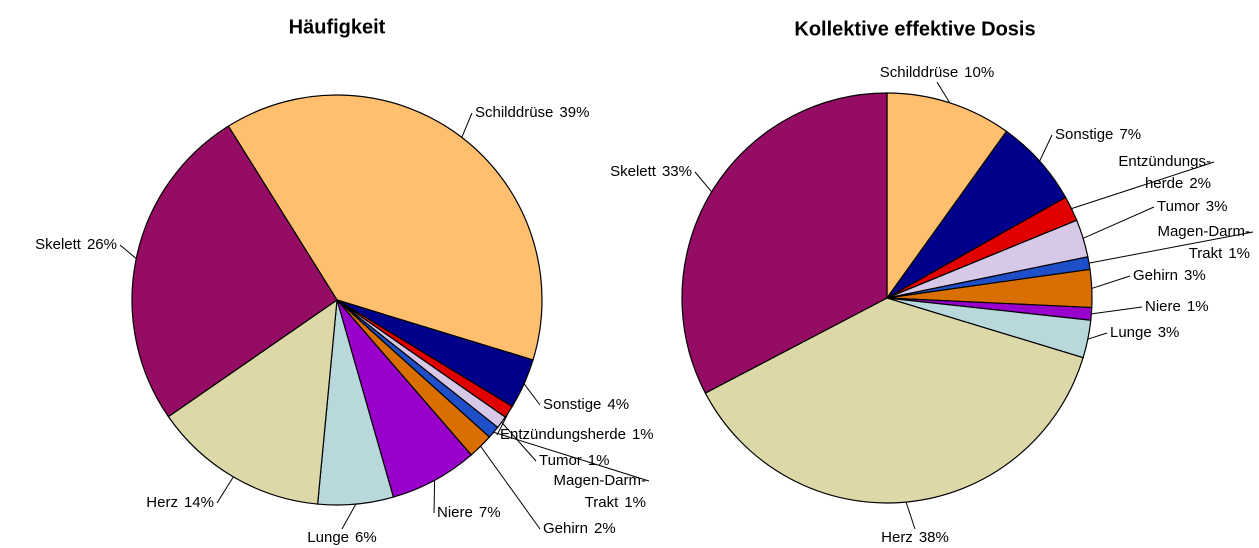  What do you see at coordinates (934, 537) in the screenshot?
I see `slice-value-label: 38%` at bounding box center [934, 537].